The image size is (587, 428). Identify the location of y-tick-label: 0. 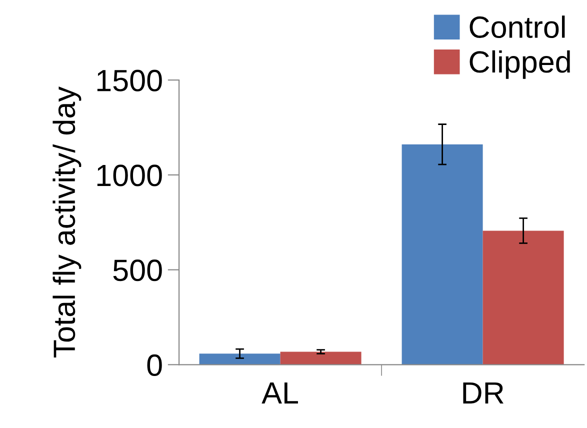
(154, 365).